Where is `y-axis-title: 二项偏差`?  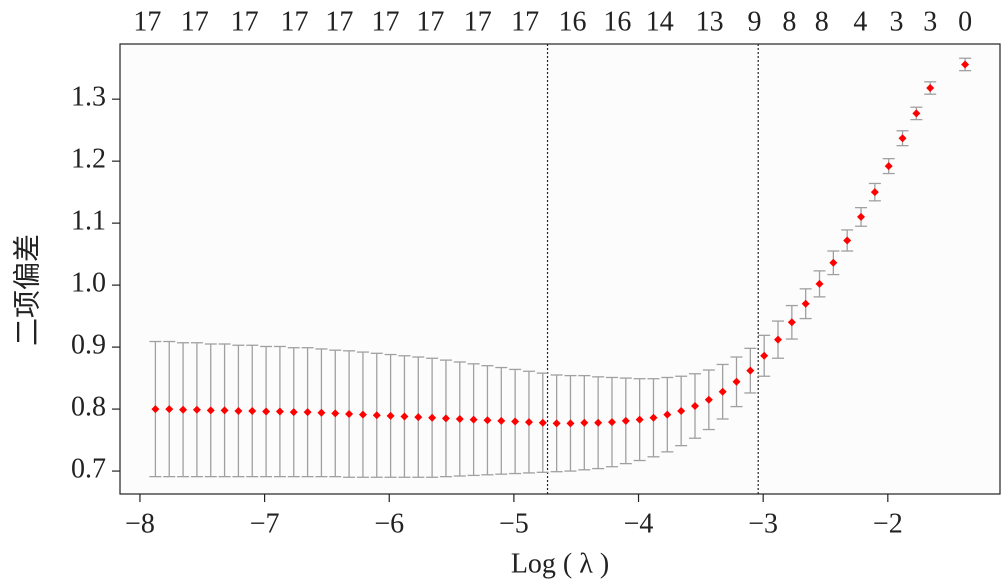
y-axis-title: 二项偏差 is located at coordinates (27, 290).